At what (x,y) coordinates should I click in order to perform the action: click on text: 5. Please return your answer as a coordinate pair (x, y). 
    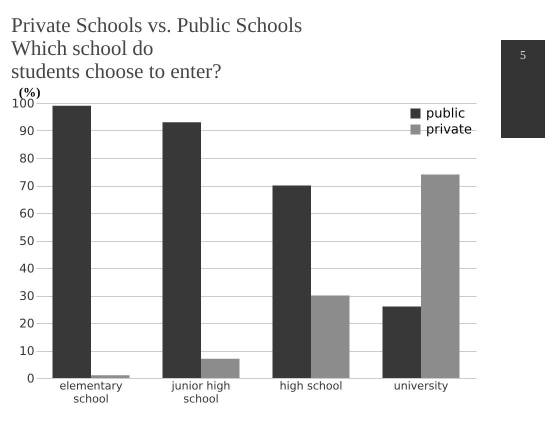
    Looking at the image, I should click on (523, 89).